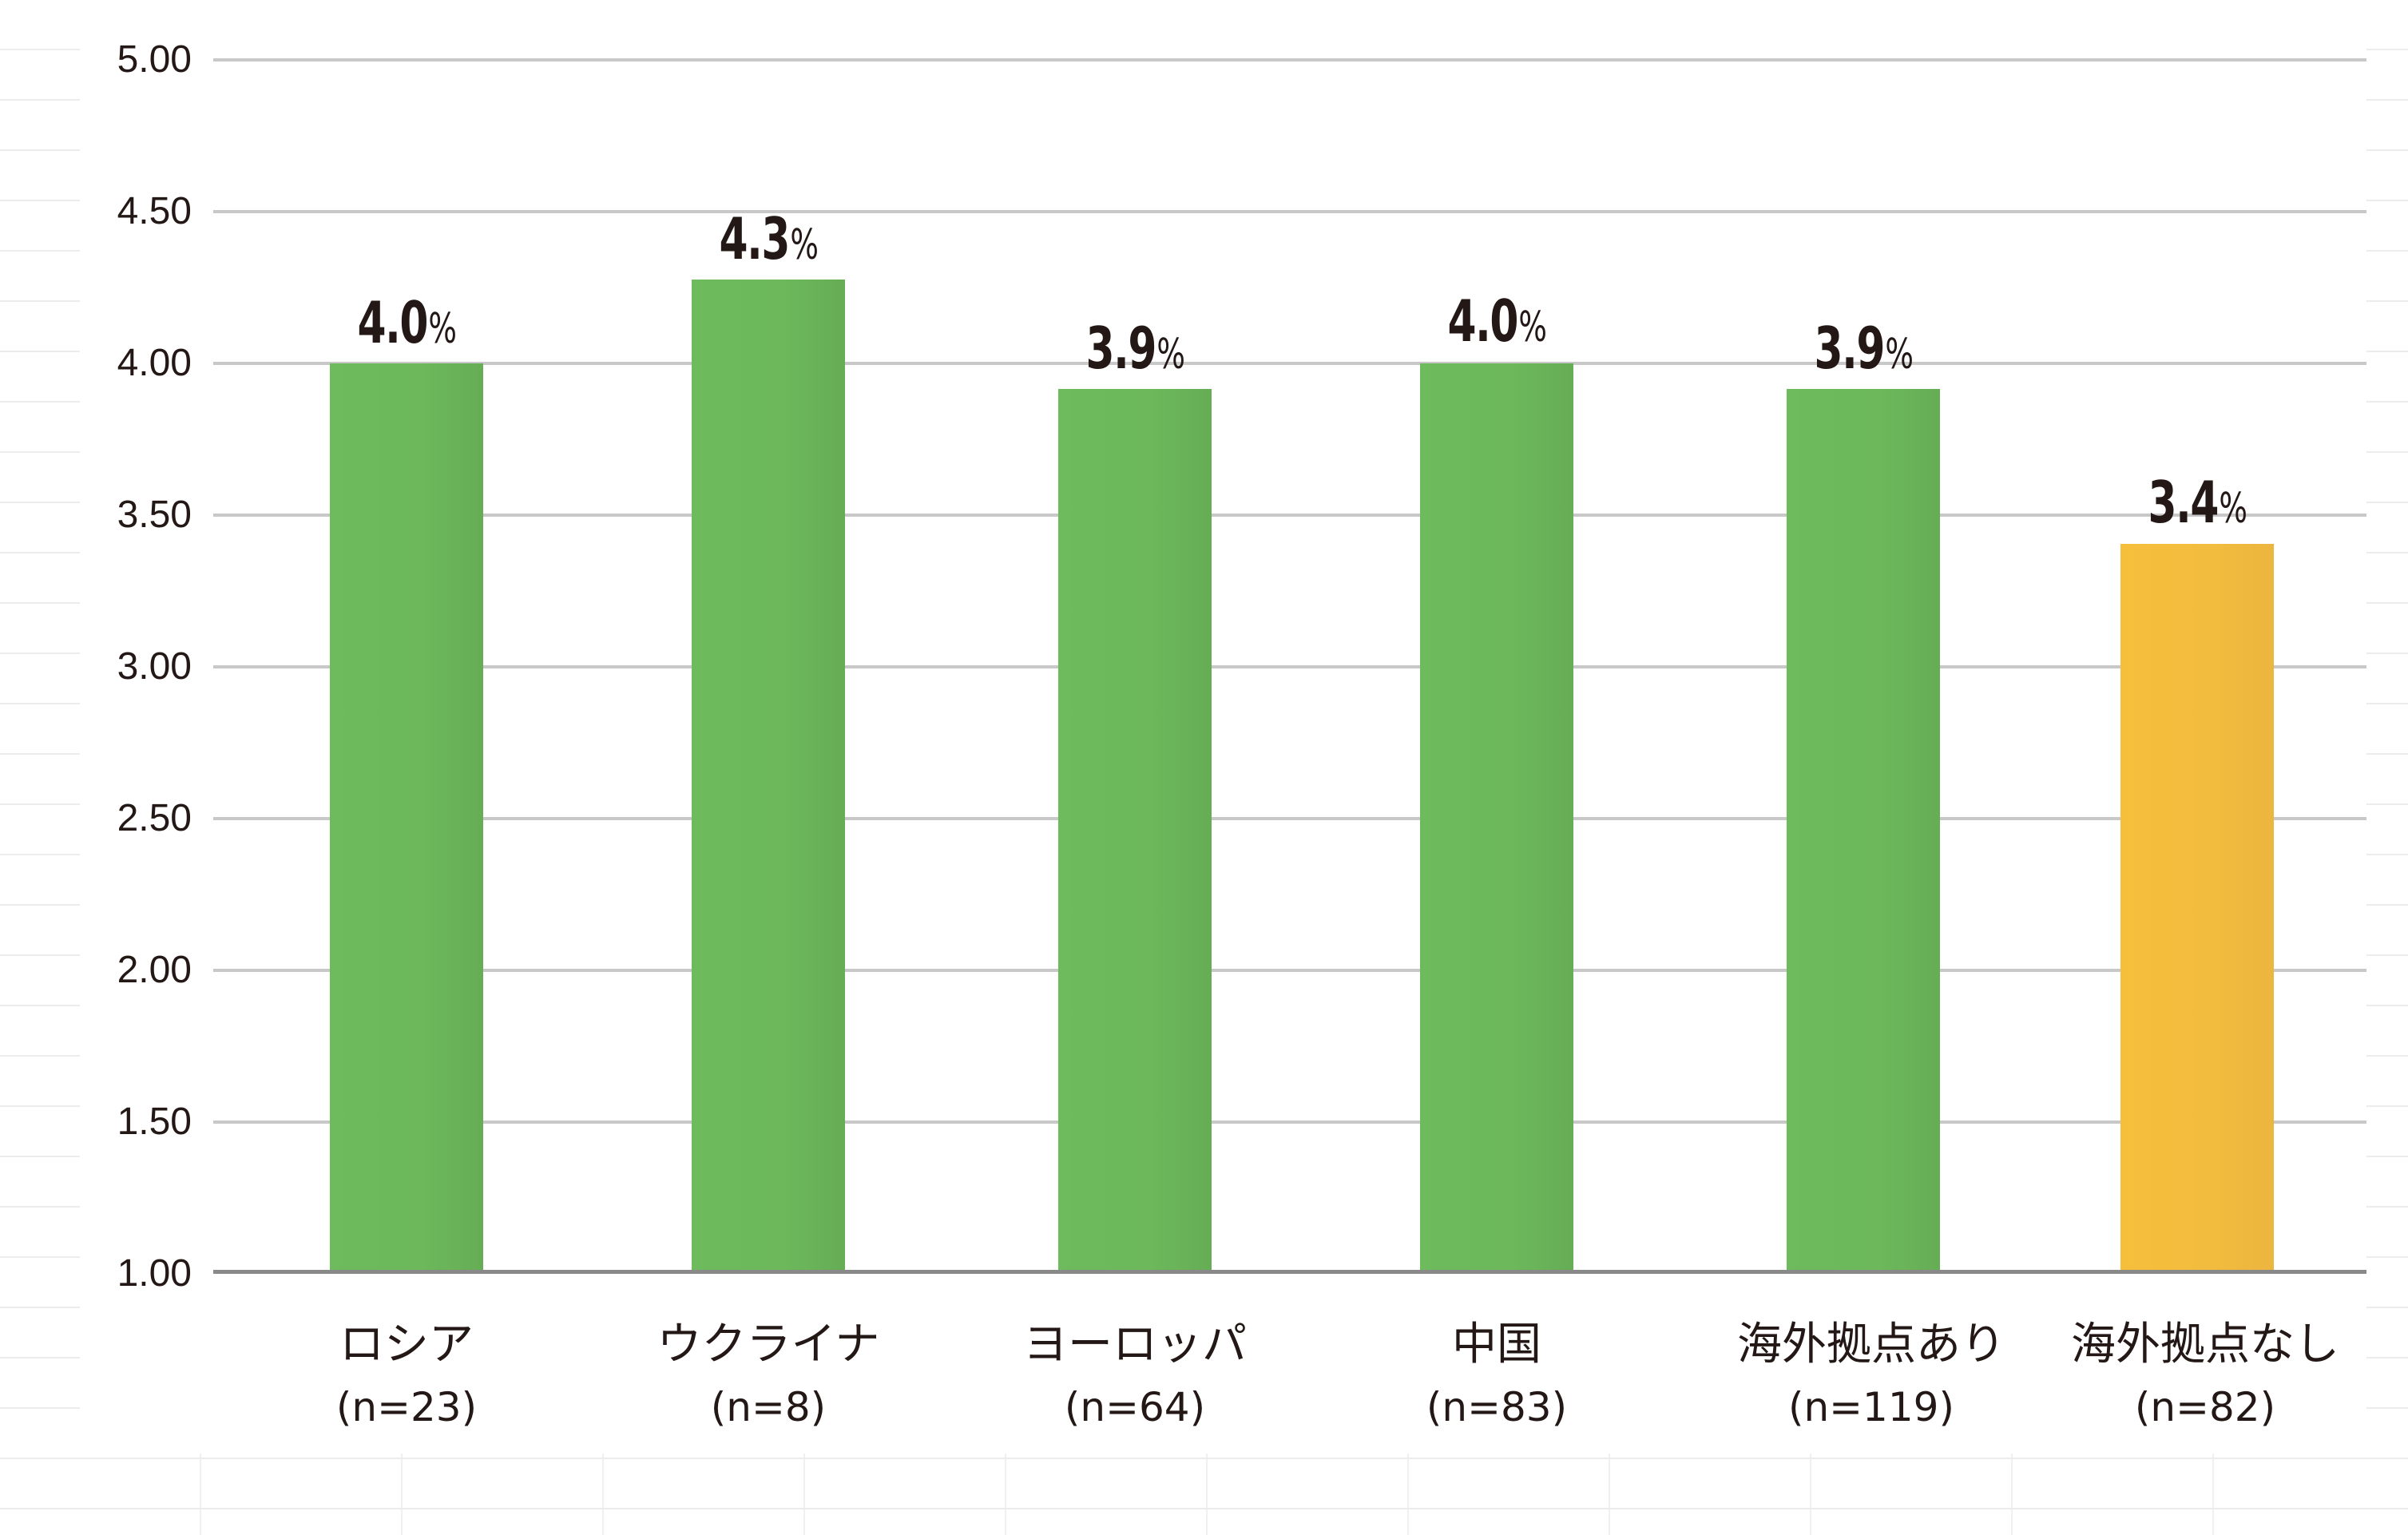 Image resolution: width=2408 pixels, height=1535 pixels. Describe the element at coordinates (2183, 502) in the screenshot. I see `value-number: 3.4` at that location.